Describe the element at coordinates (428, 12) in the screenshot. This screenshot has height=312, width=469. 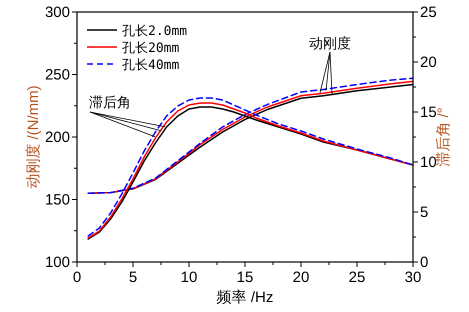
I see `y2-tick-label: 25` at that location.